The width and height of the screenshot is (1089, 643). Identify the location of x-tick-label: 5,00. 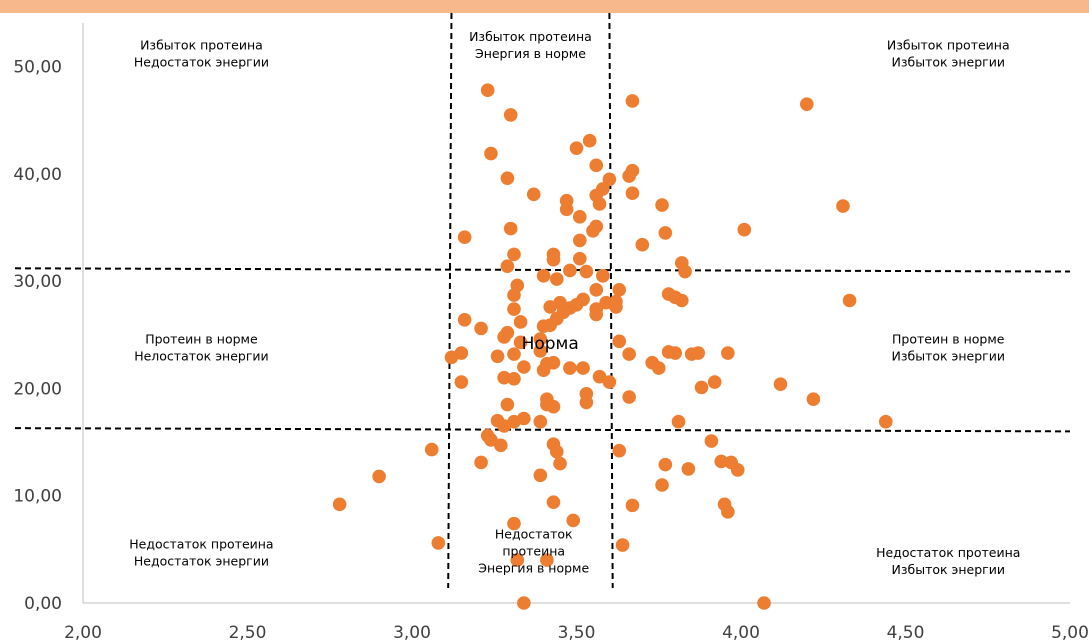
(1070, 633).